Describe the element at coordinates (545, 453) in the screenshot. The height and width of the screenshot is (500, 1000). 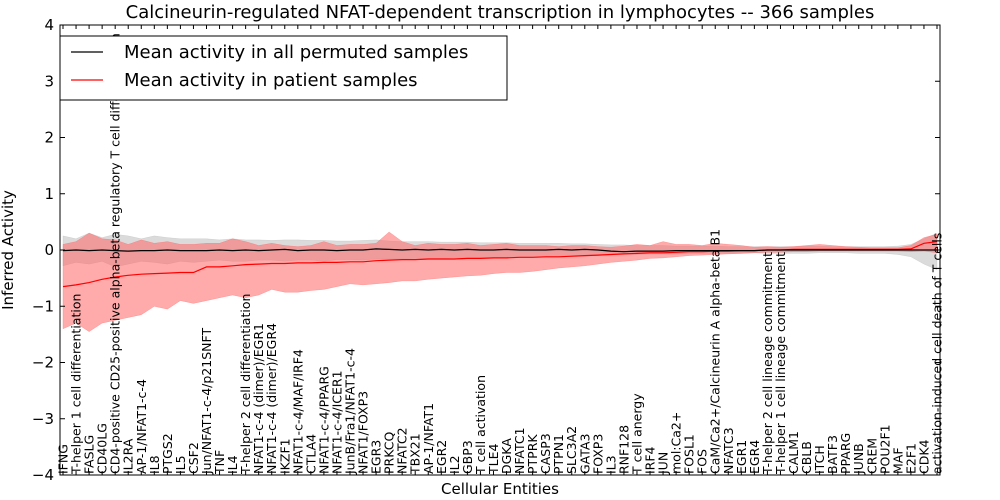
I see `x-category-label: CASP3` at that location.